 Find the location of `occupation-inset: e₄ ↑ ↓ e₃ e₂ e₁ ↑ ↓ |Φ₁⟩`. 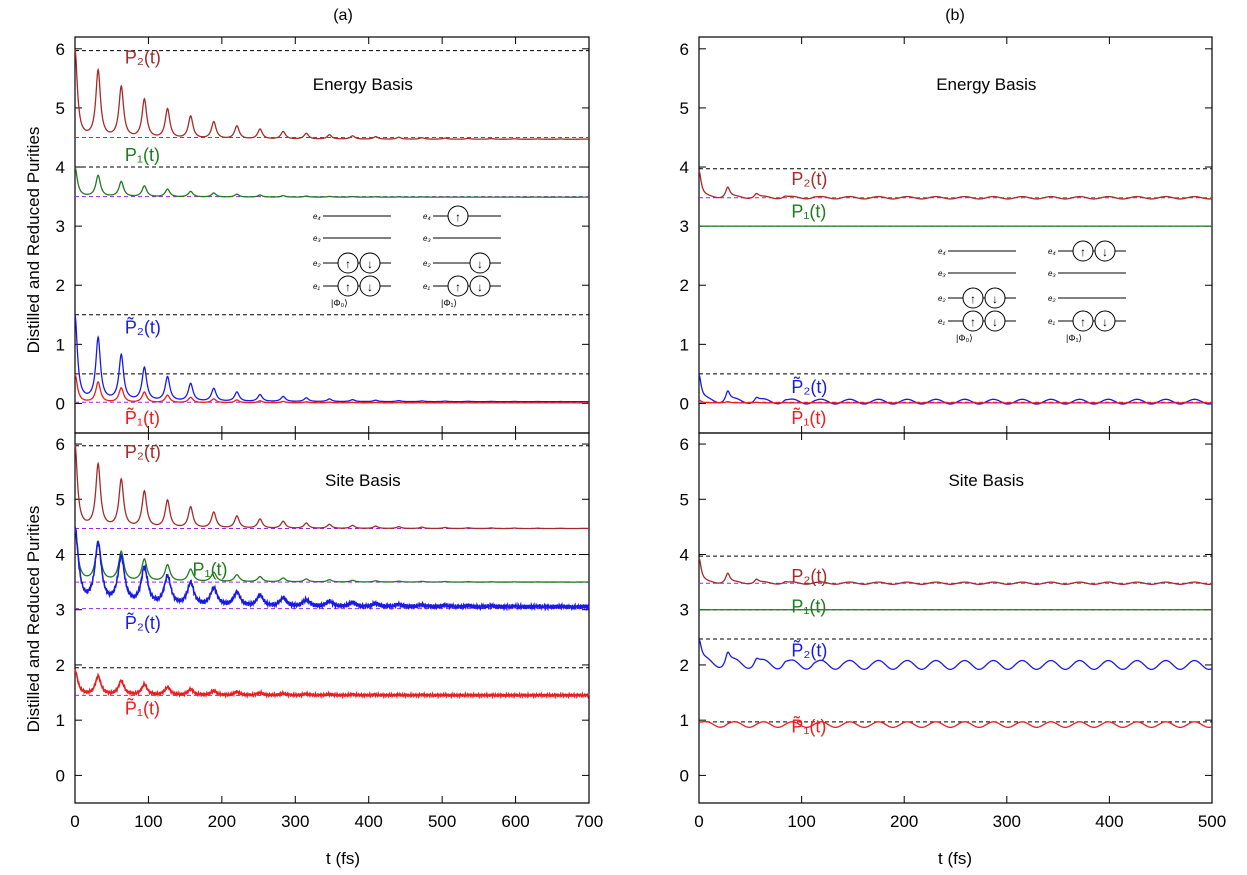

occupation-inset: e₄ ↑ ↓ e₃ e₂ e₁ ↑ ↓ |Φ₁⟩ is located at coordinates (1087, 291).